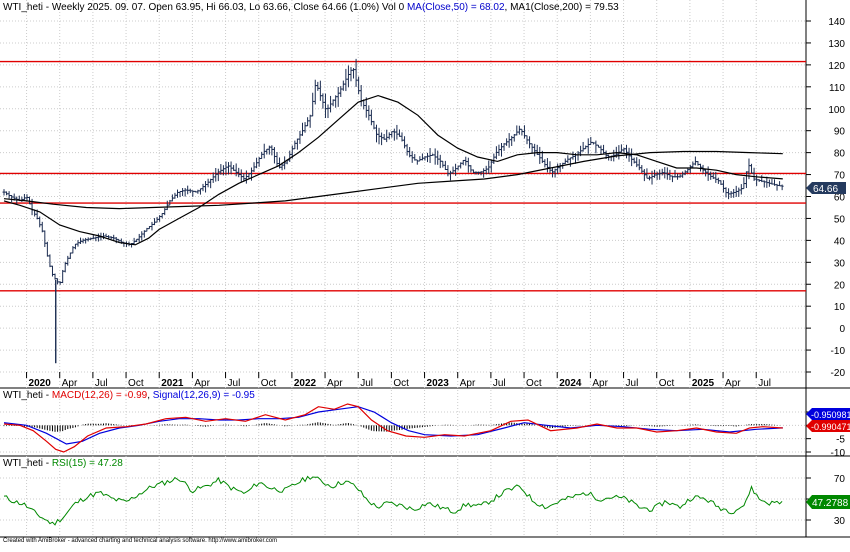 This screenshot has width=850, height=552. Describe the element at coordinates (840, 263) in the screenshot. I see `y-tick-label: 30` at that location.